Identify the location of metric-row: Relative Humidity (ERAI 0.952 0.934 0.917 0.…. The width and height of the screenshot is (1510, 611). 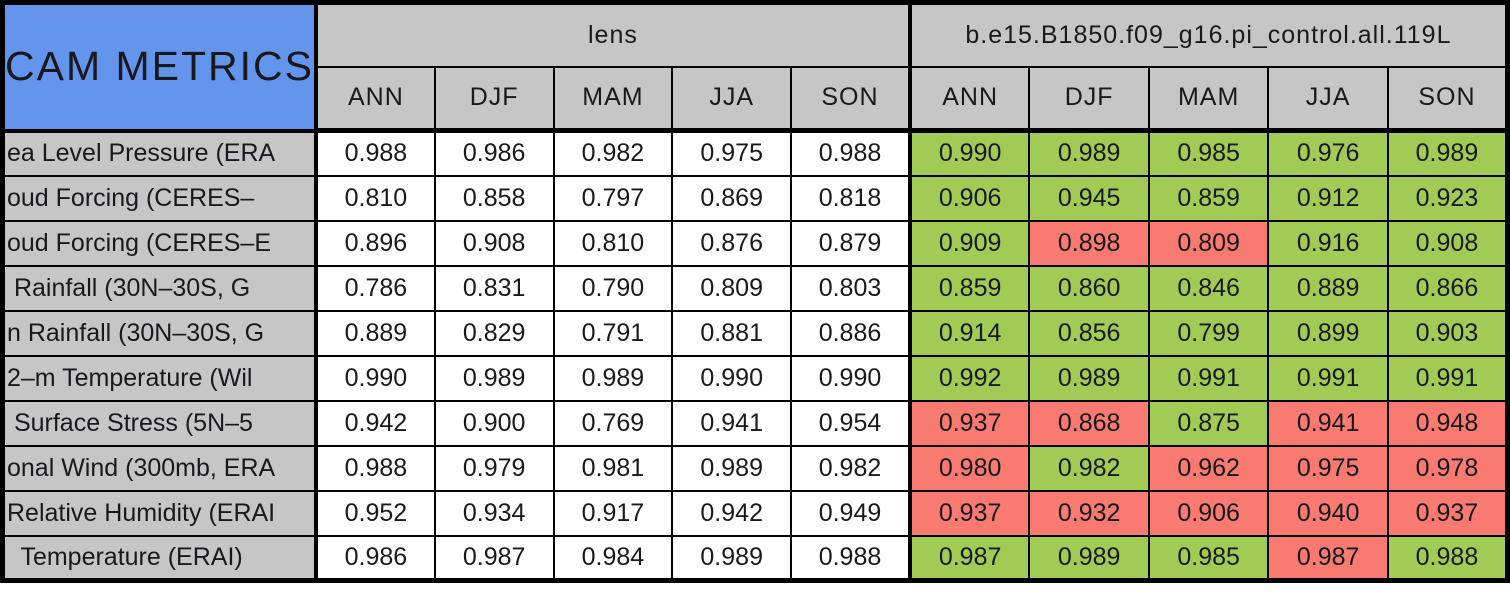
(755, 513).